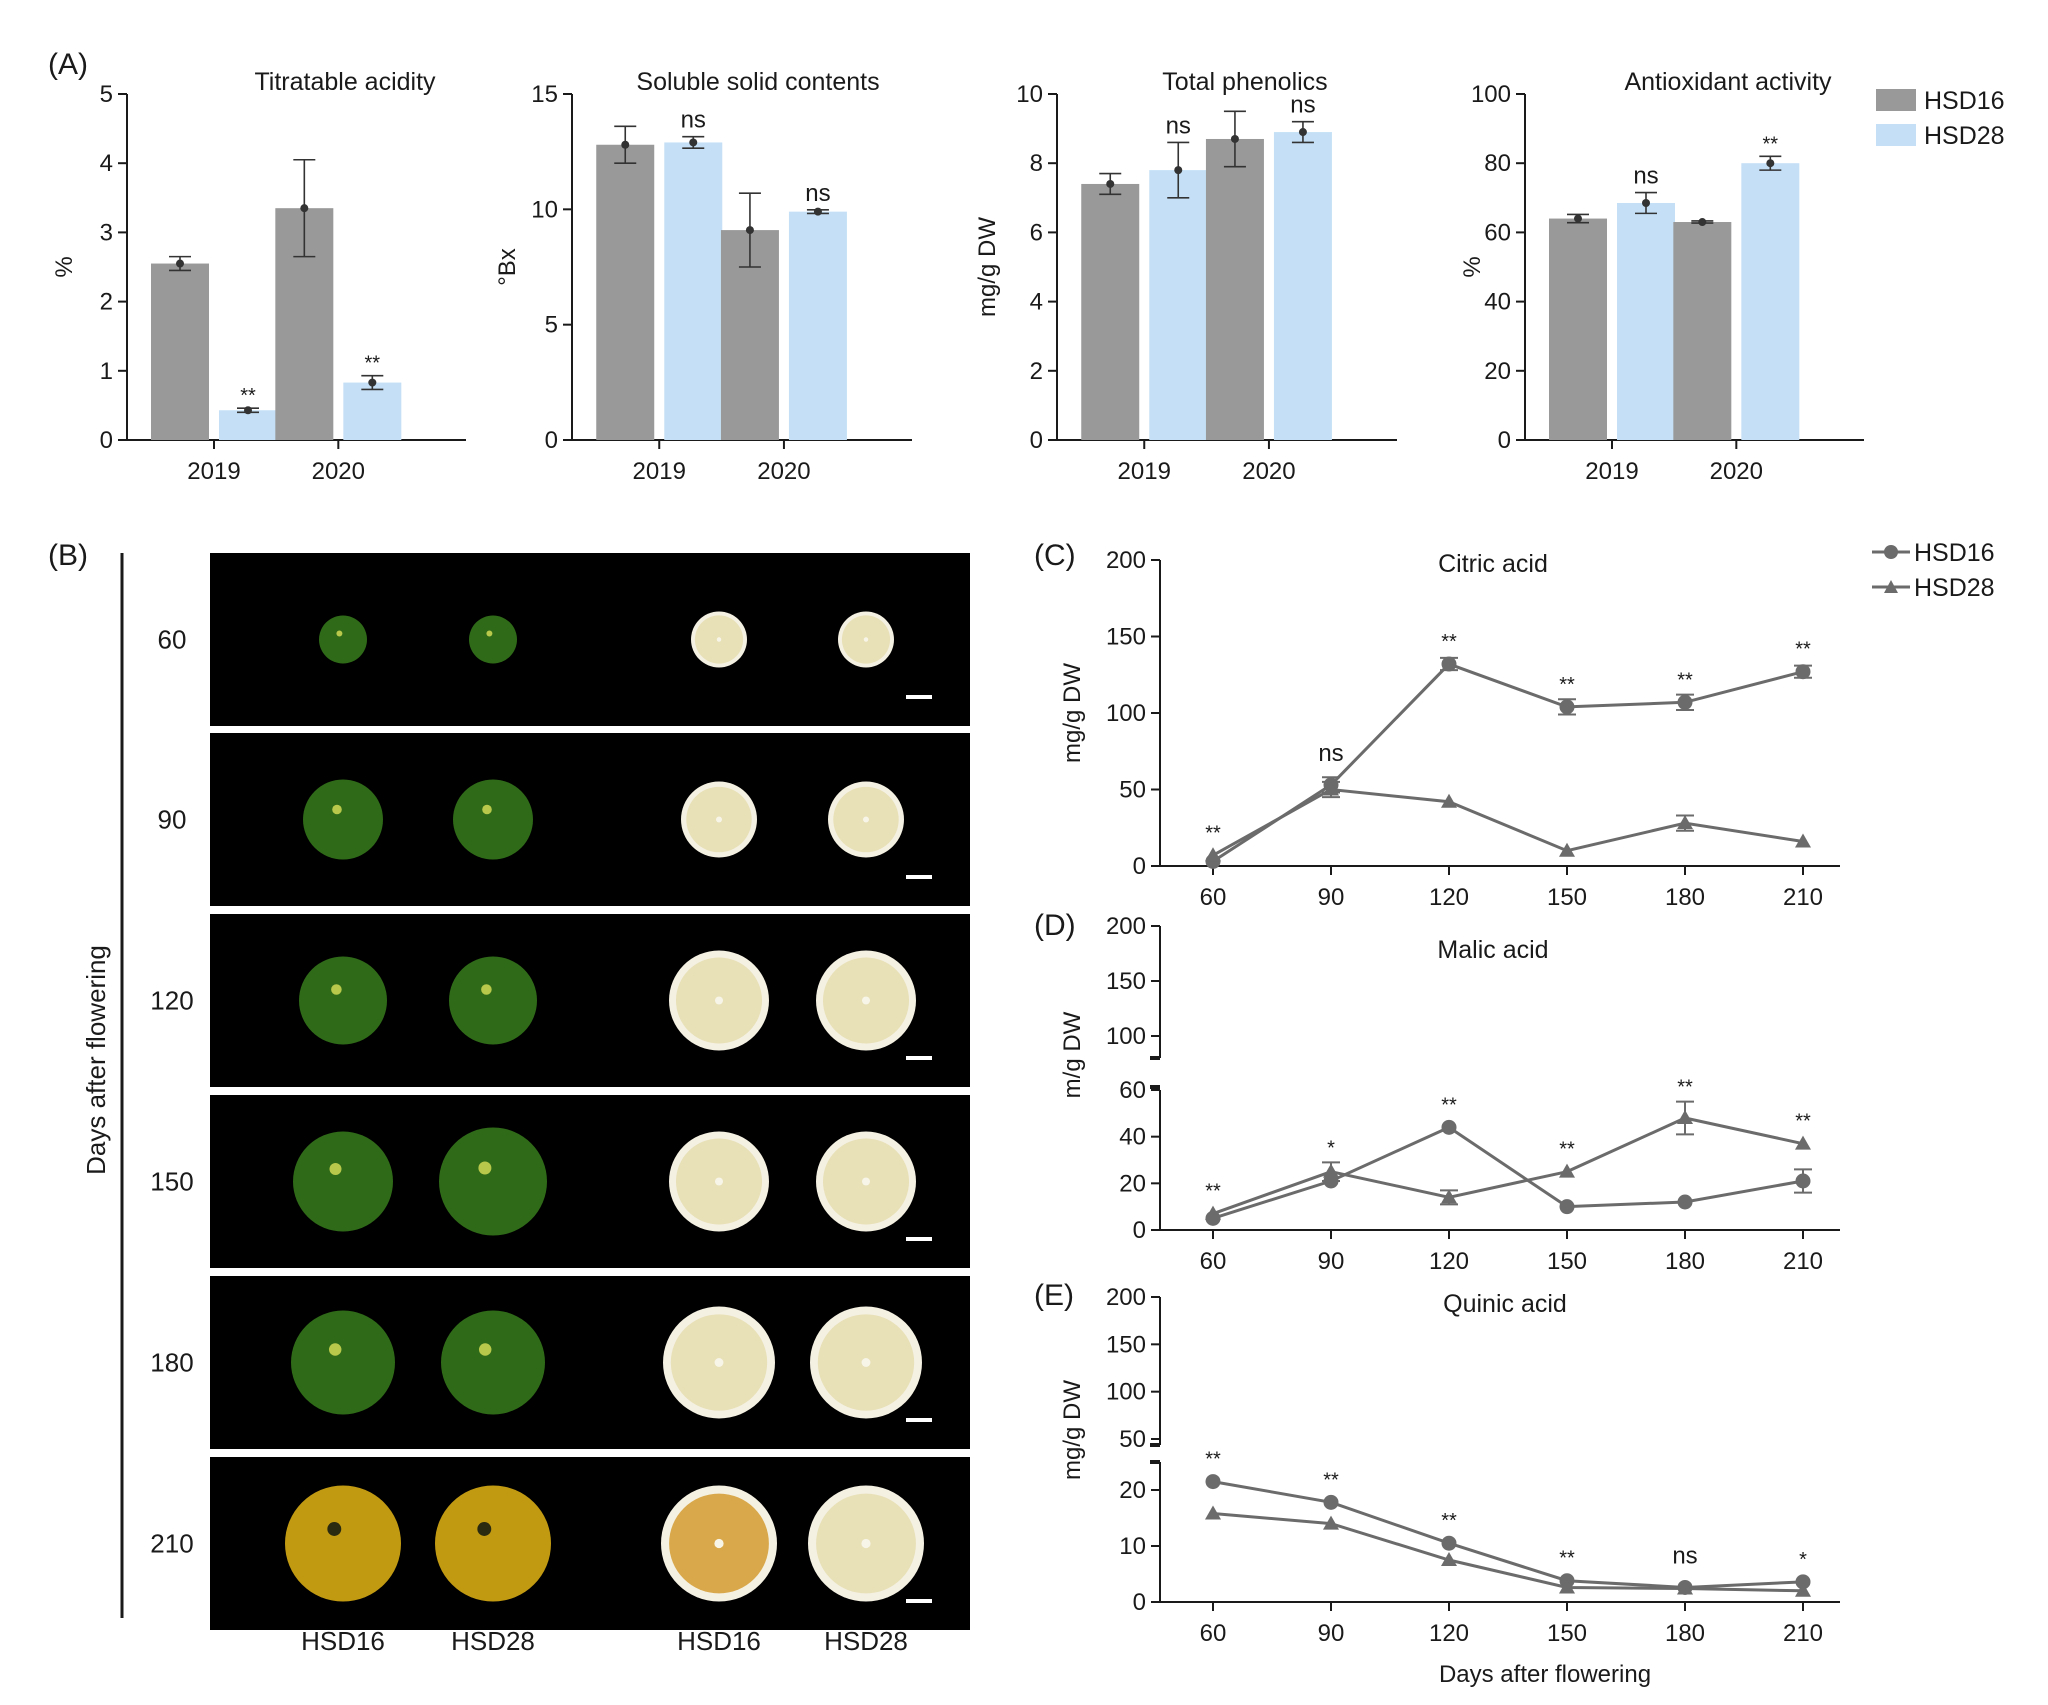 The image size is (2048, 1705). What do you see at coordinates (1954, 553) in the screenshot?
I see `legend-c-hsd16-label: HSD16` at bounding box center [1954, 553].